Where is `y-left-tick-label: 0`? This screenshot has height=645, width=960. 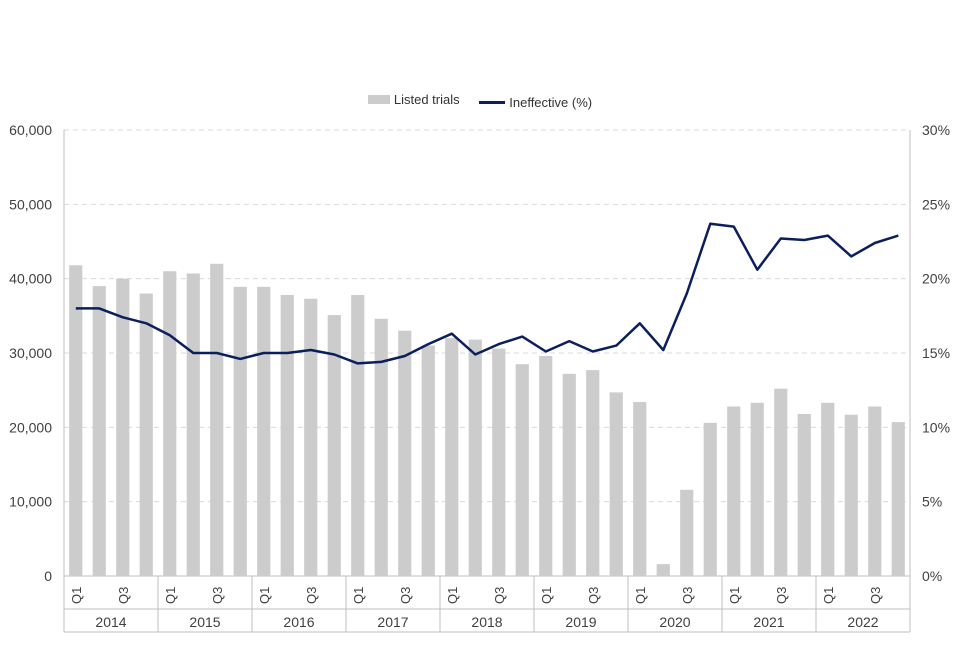
y-left-tick-label: 0 is located at coordinates (48, 576).